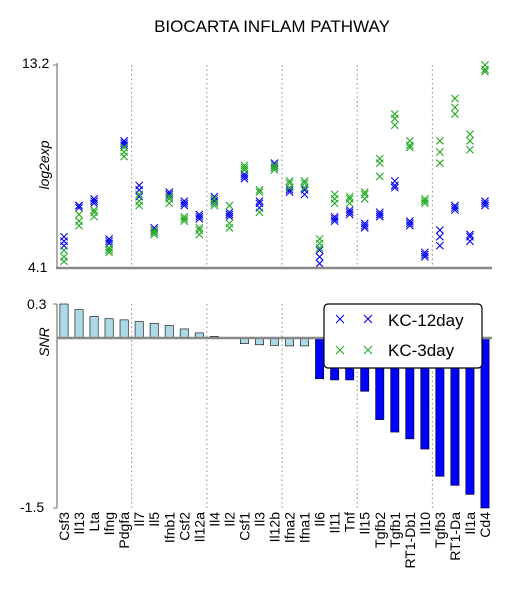 This screenshot has width=515, height=600. What do you see at coordinates (169, 527) in the screenshot?
I see `x-tick-label: Ifnb1` at bounding box center [169, 527].